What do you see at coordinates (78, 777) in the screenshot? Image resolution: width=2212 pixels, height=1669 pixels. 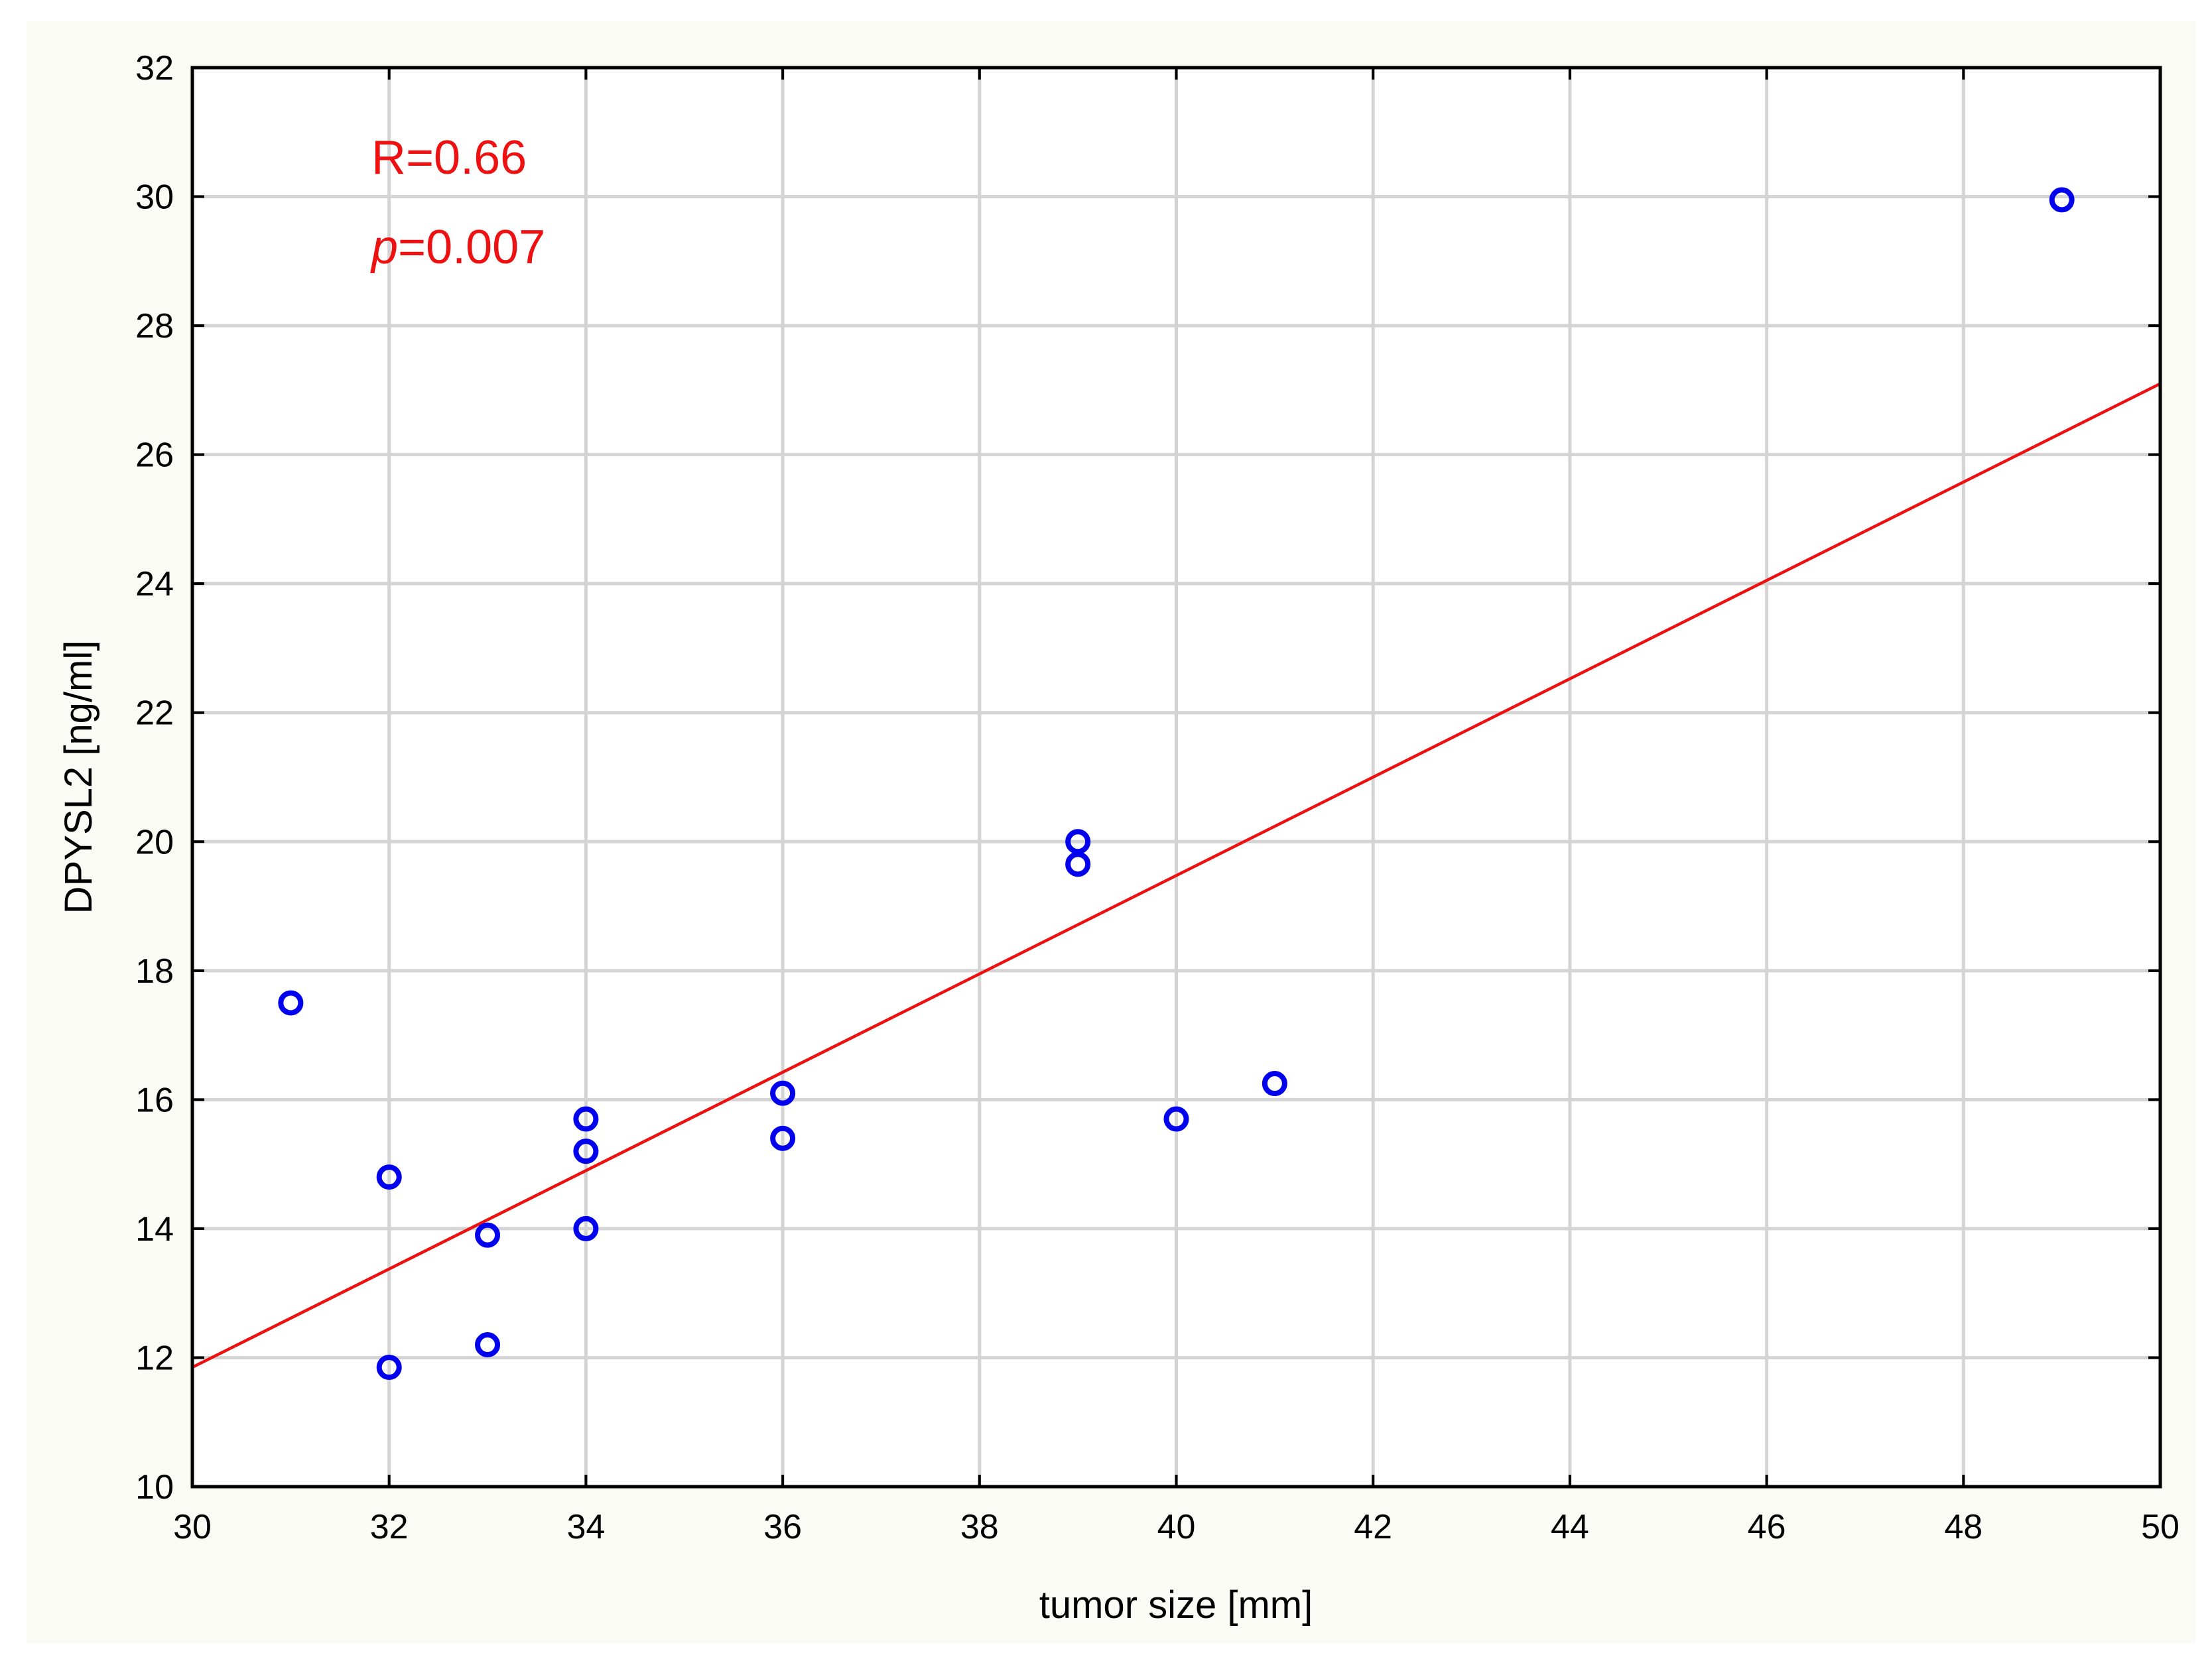 I see `y-axis-label: DPYSL2 [ng/ml]` at bounding box center [78, 777].